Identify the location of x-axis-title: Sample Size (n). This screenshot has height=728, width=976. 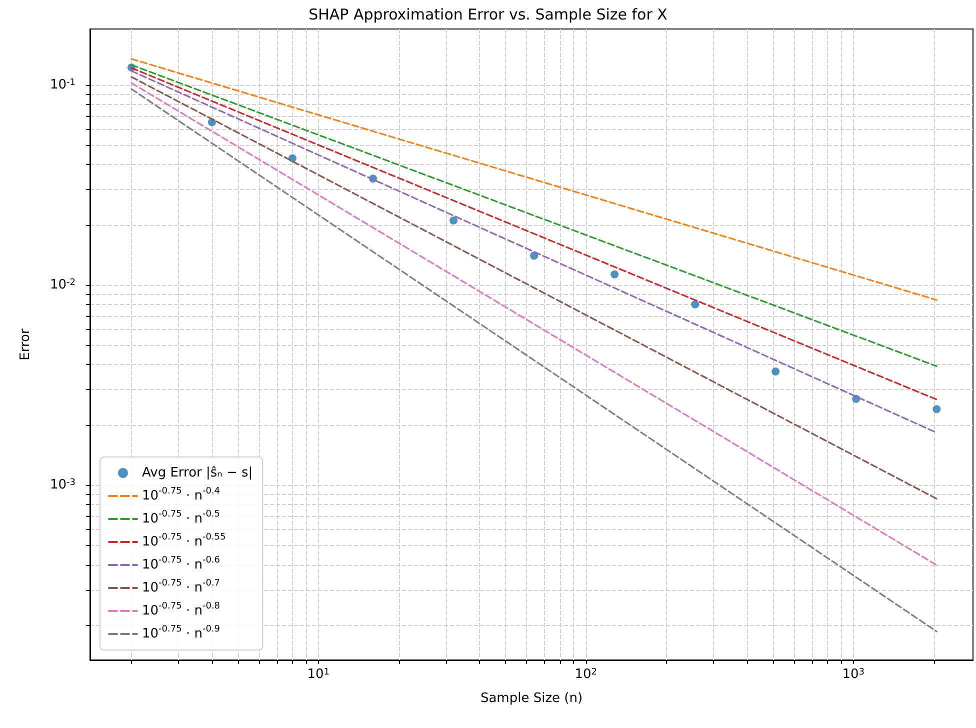
(531, 698).